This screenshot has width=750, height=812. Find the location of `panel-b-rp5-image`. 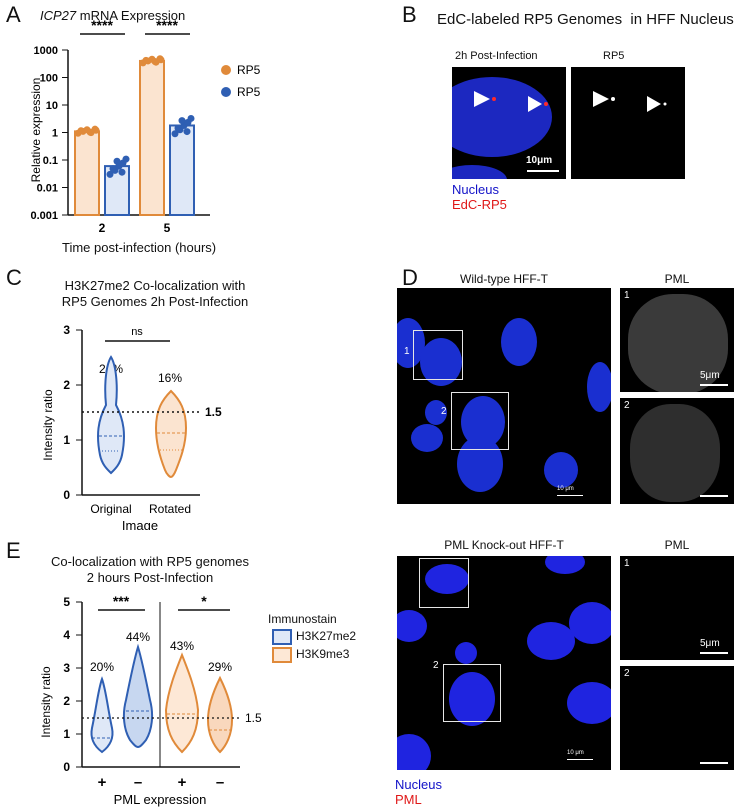

panel-b-rp5-image is located at coordinates (628, 123).